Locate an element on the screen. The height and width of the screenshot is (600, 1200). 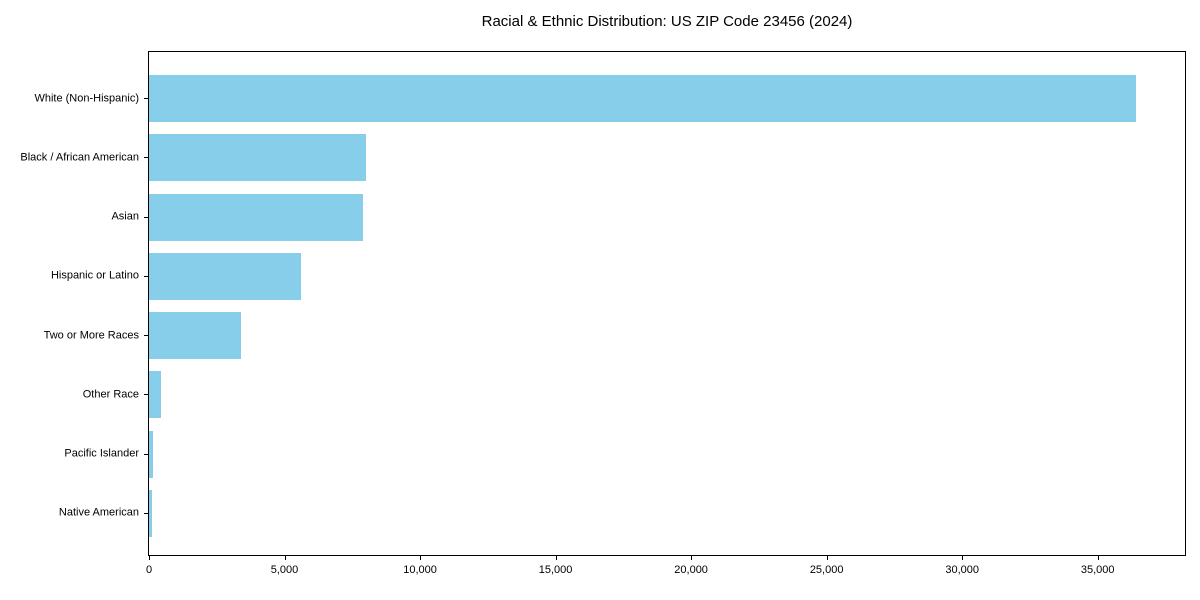
y-axis-label: Pacific Islander is located at coordinates (101, 453).